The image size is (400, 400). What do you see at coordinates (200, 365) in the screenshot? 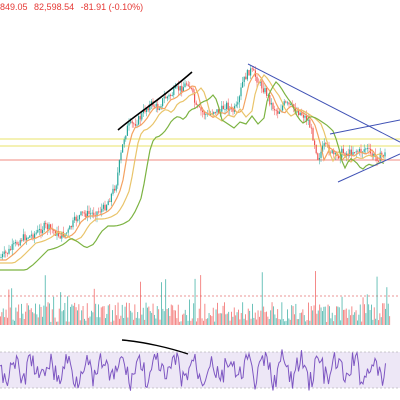
I see `rsi-panel` at bounding box center [200, 365].